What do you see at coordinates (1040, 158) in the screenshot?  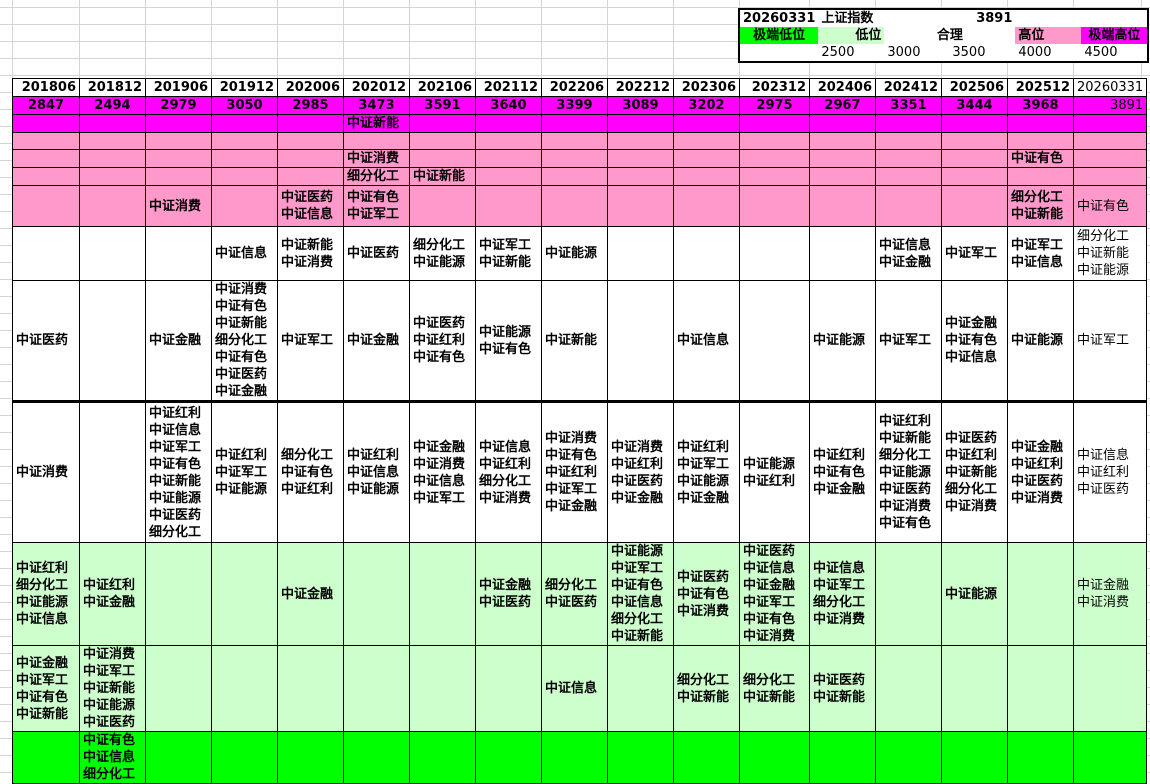 I see `sector-cell: 中证有色` at bounding box center [1040, 158].